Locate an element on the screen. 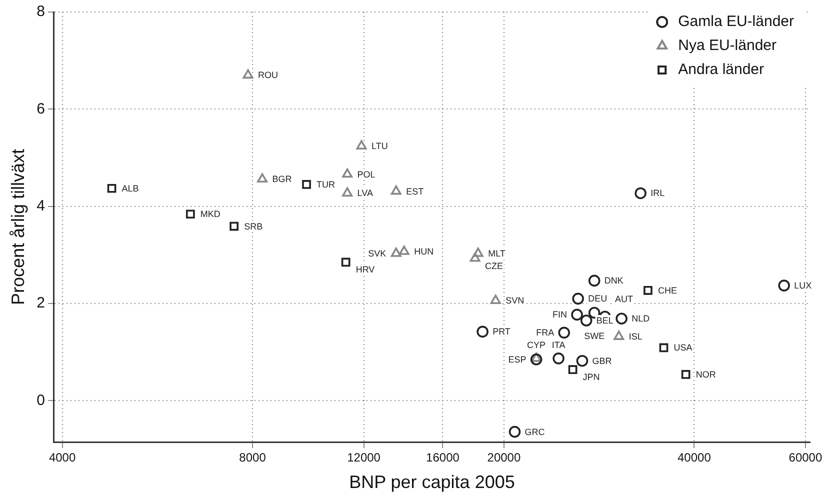 The width and height of the screenshot is (830, 502). data-label: EST is located at coordinates (415, 191).